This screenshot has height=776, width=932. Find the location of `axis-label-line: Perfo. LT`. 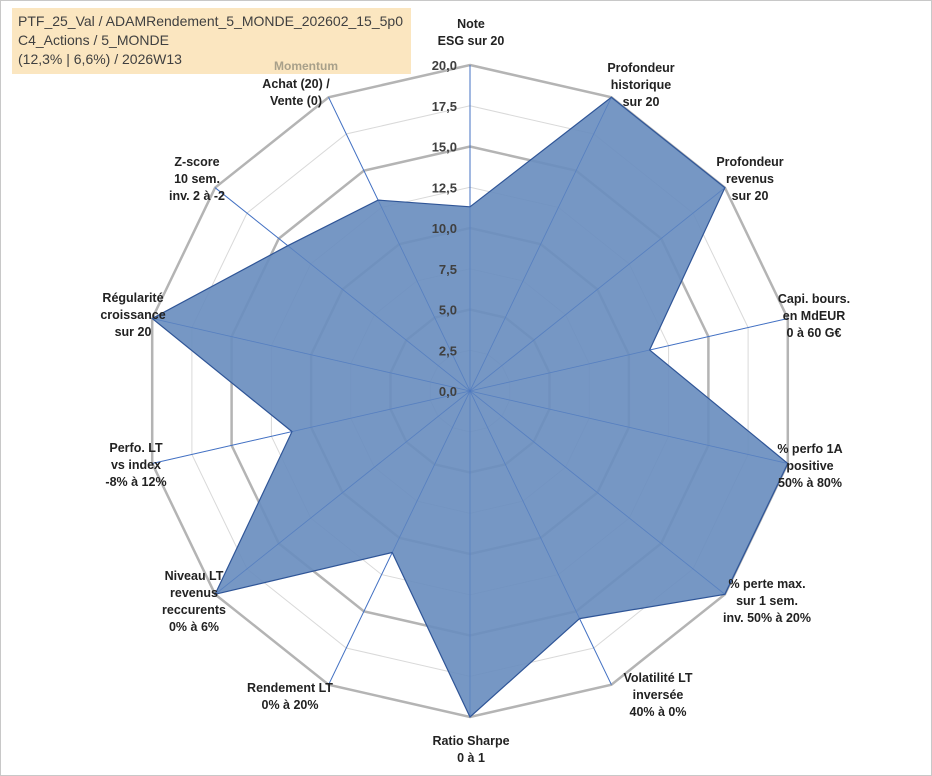

axis-label-line: Perfo. LT is located at coordinates (136, 448).